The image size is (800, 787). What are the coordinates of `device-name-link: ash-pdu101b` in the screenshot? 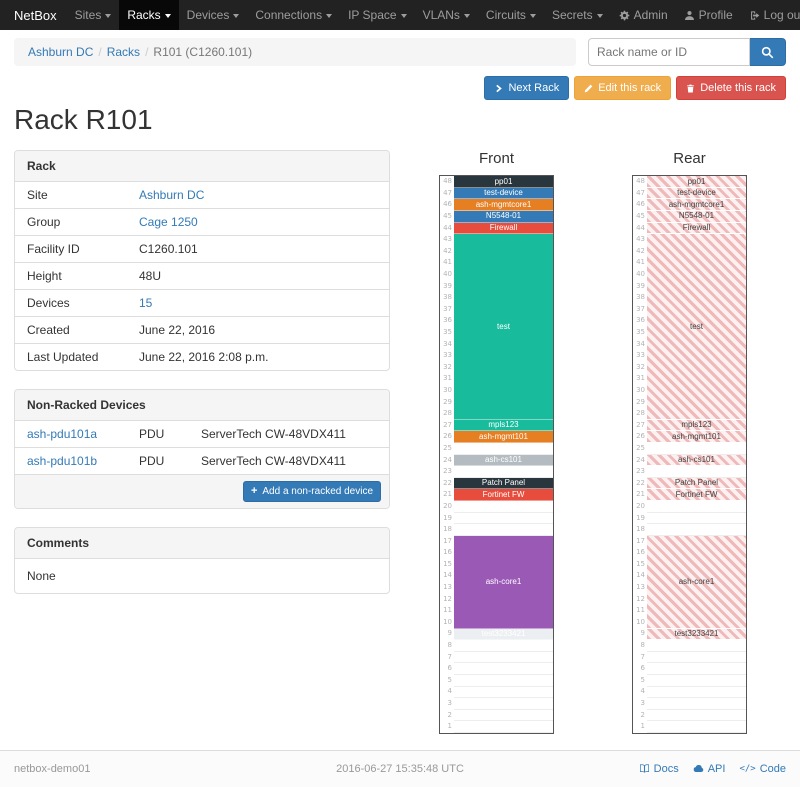 It's located at (62, 461).